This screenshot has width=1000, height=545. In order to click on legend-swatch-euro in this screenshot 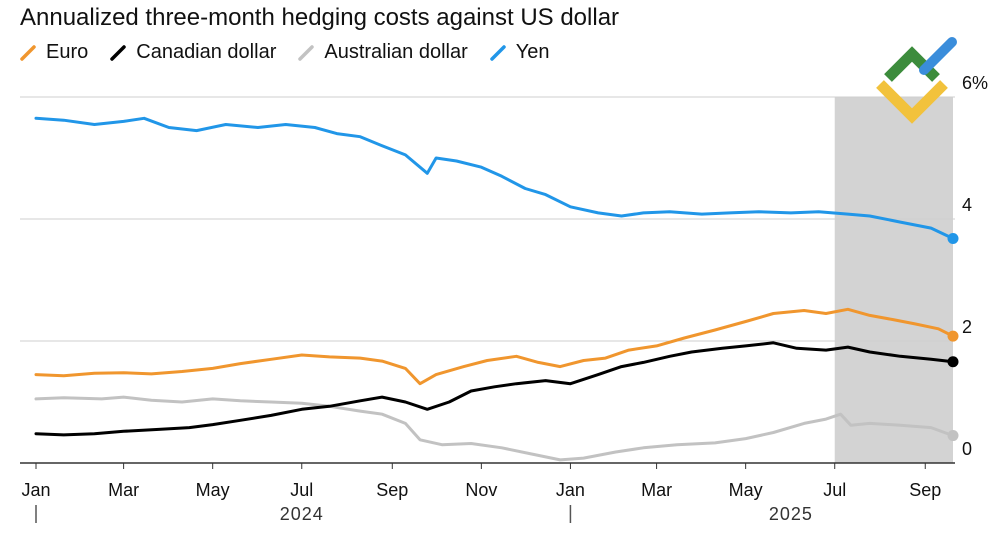, I will do `click(28, 52)`.